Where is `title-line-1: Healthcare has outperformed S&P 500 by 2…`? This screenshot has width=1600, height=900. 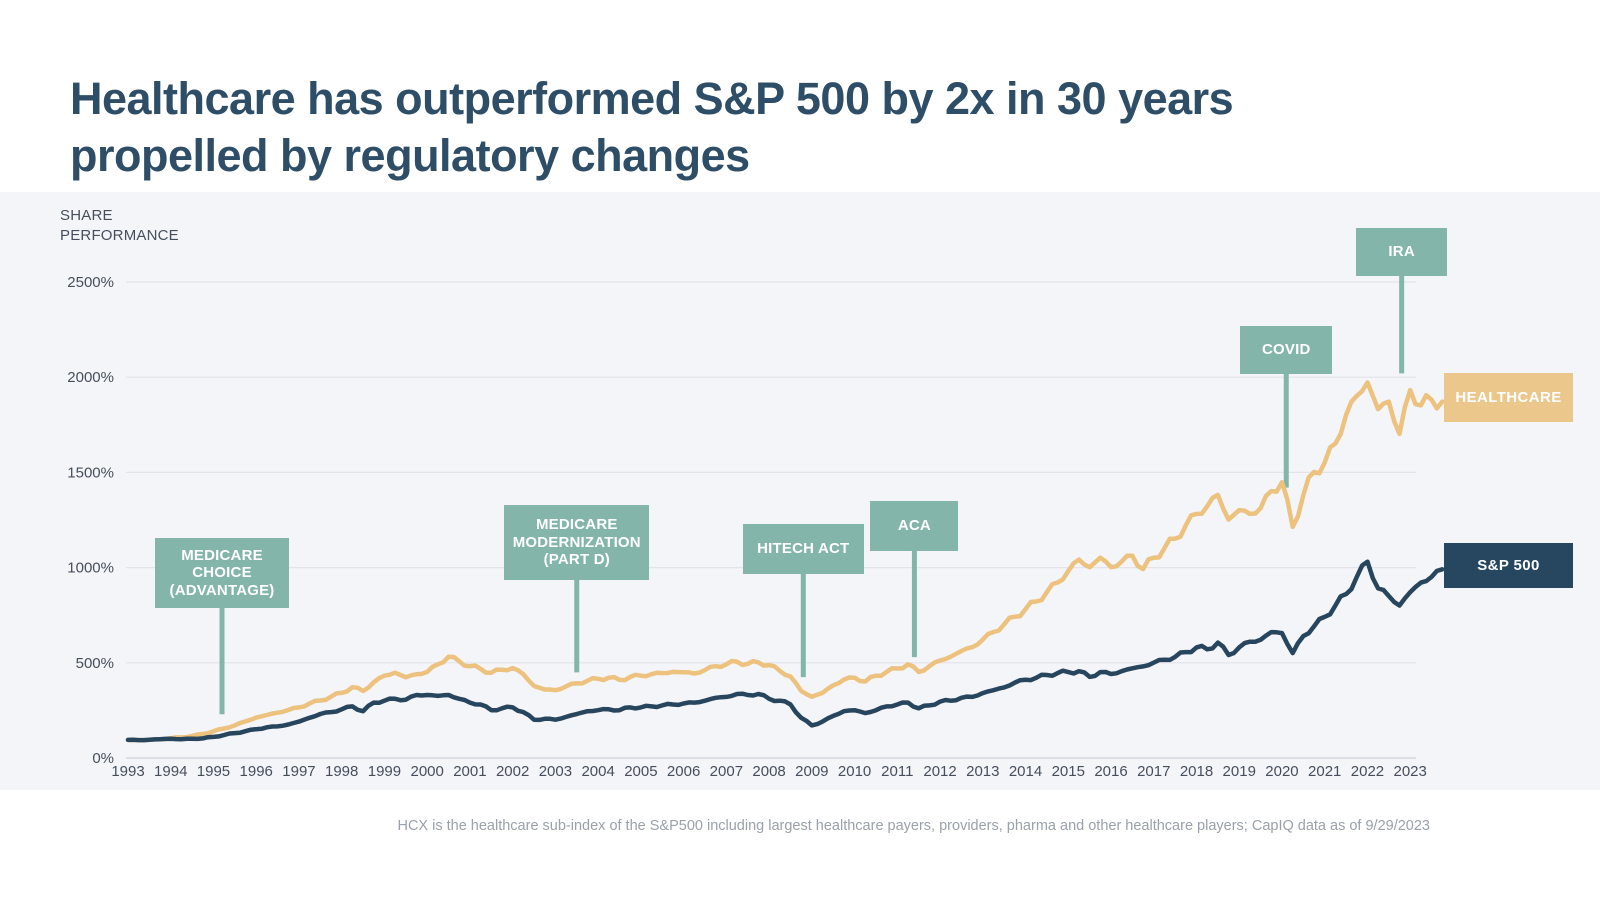 title-line-1: Healthcare has outperformed S&P 500 by 2… is located at coordinates (652, 99).